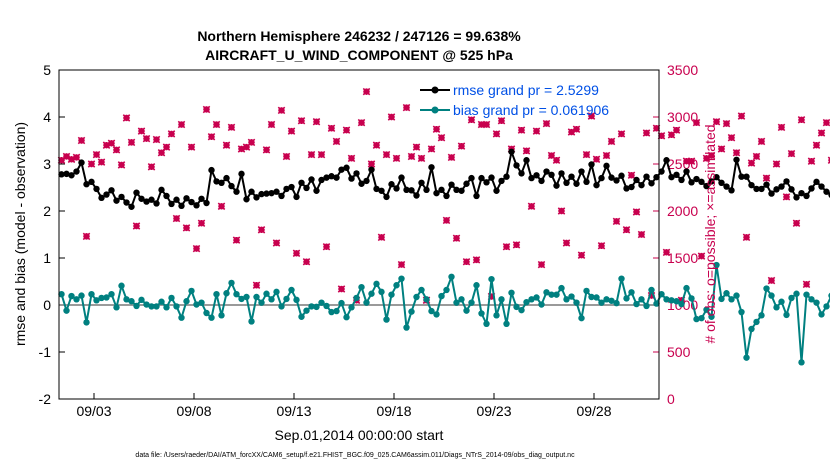 Image resolution: width=830 pixels, height=470 pixels. What do you see at coordinates (47, 258) in the screenshot?
I see `y-left-tick-label: 1` at bounding box center [47, 258].